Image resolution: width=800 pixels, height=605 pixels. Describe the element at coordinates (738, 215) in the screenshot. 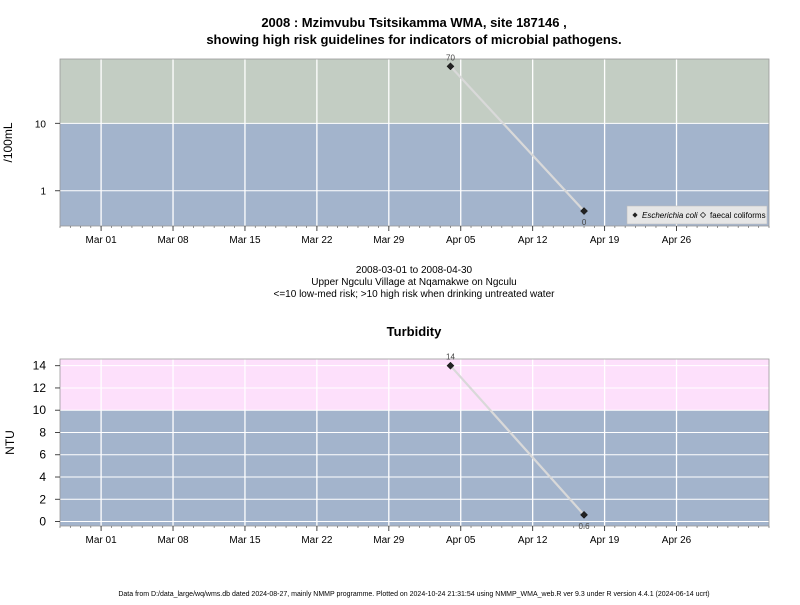

I see `legend-label-faecal: faecal coliforms` at that location.